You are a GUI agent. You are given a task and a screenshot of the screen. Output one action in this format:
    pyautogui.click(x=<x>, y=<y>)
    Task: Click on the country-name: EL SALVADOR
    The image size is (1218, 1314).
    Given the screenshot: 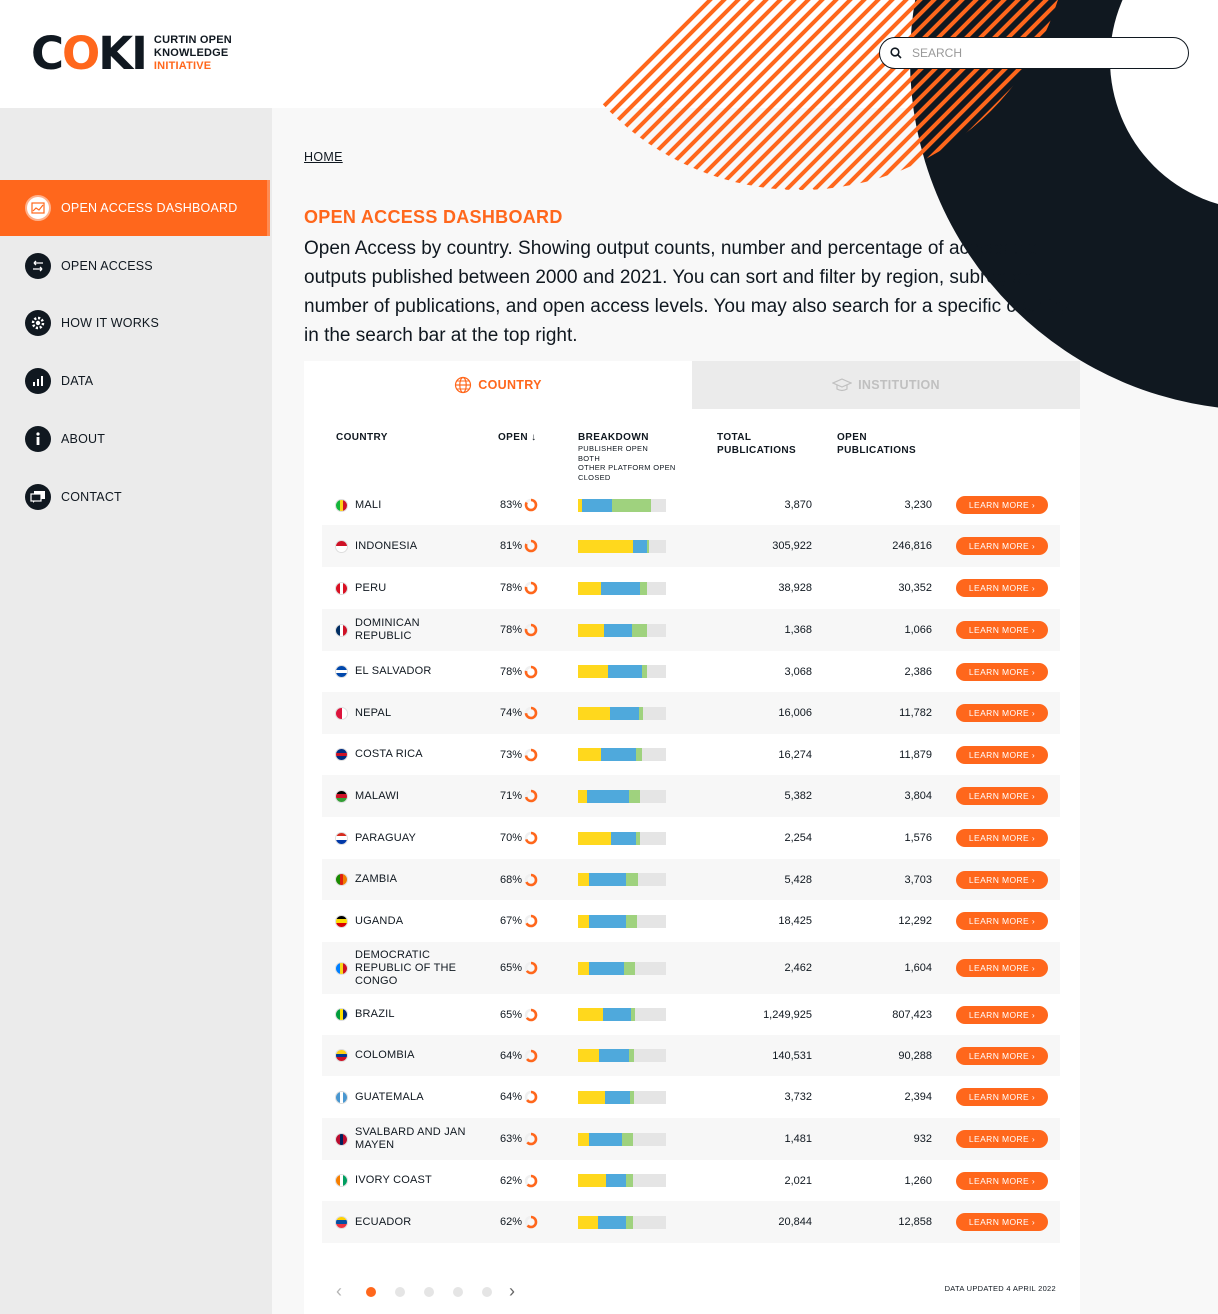 What is the action you would take?
    pyautogui.click(x=393, y=671)
    